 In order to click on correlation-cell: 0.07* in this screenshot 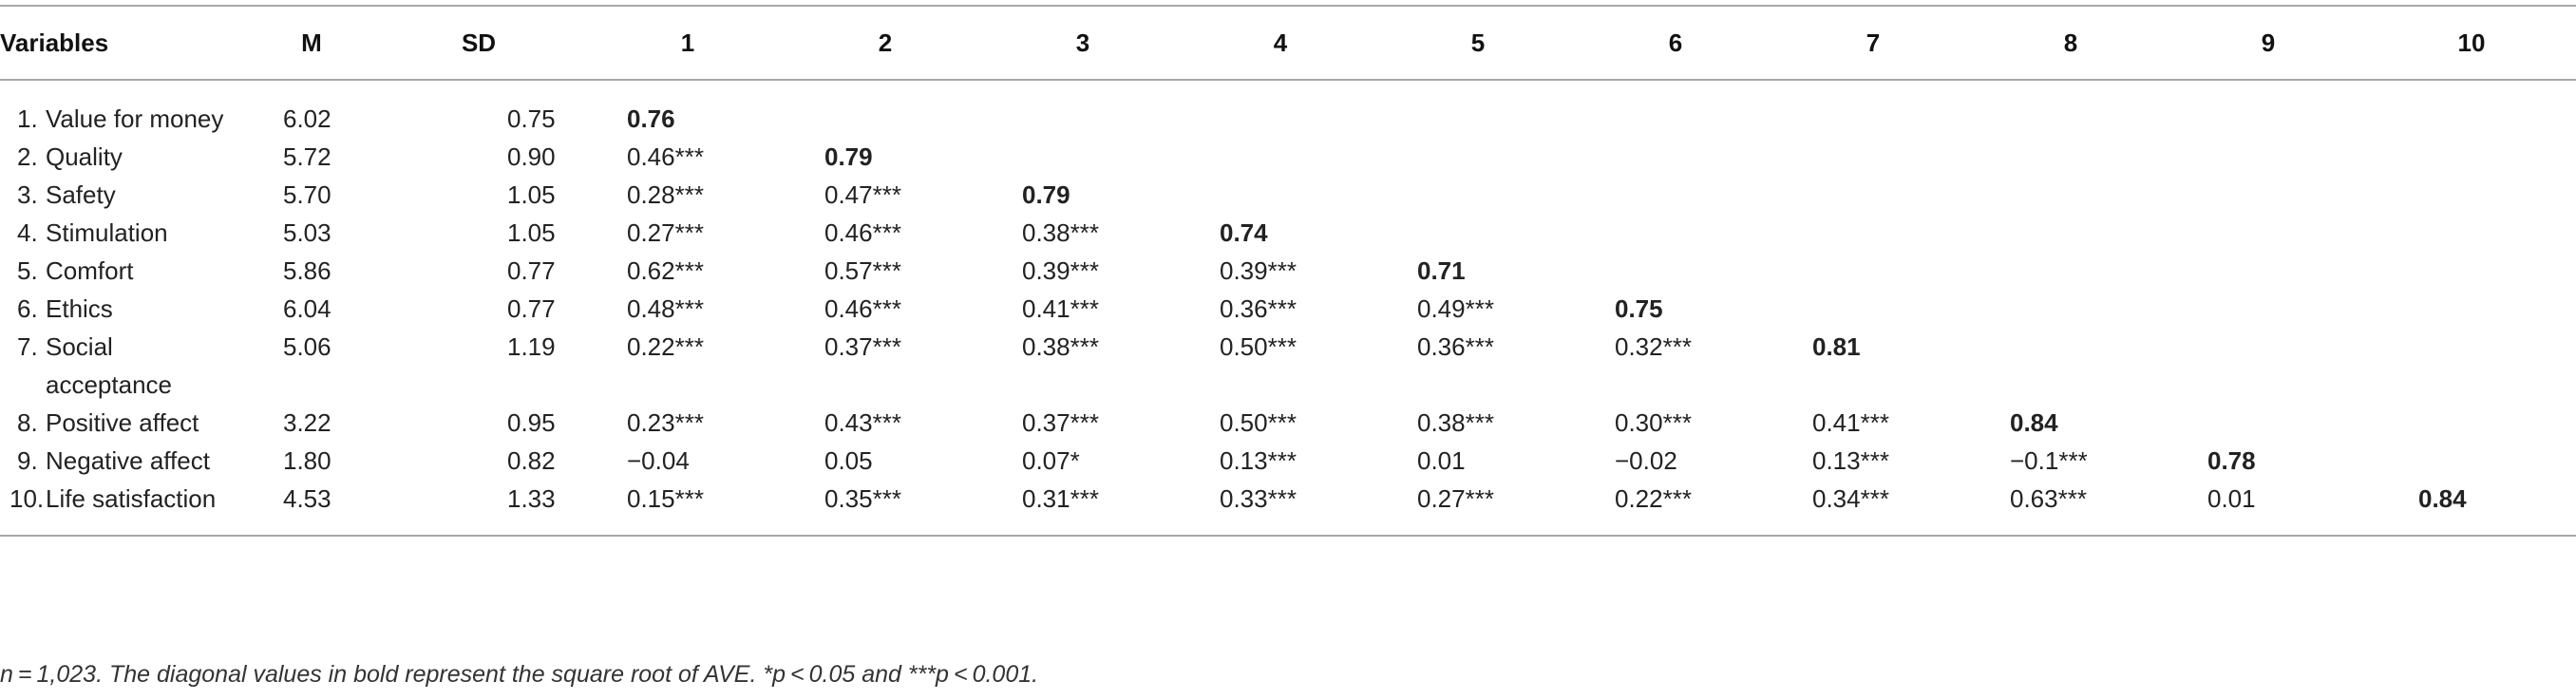, I will do `click(1051, 461)`.